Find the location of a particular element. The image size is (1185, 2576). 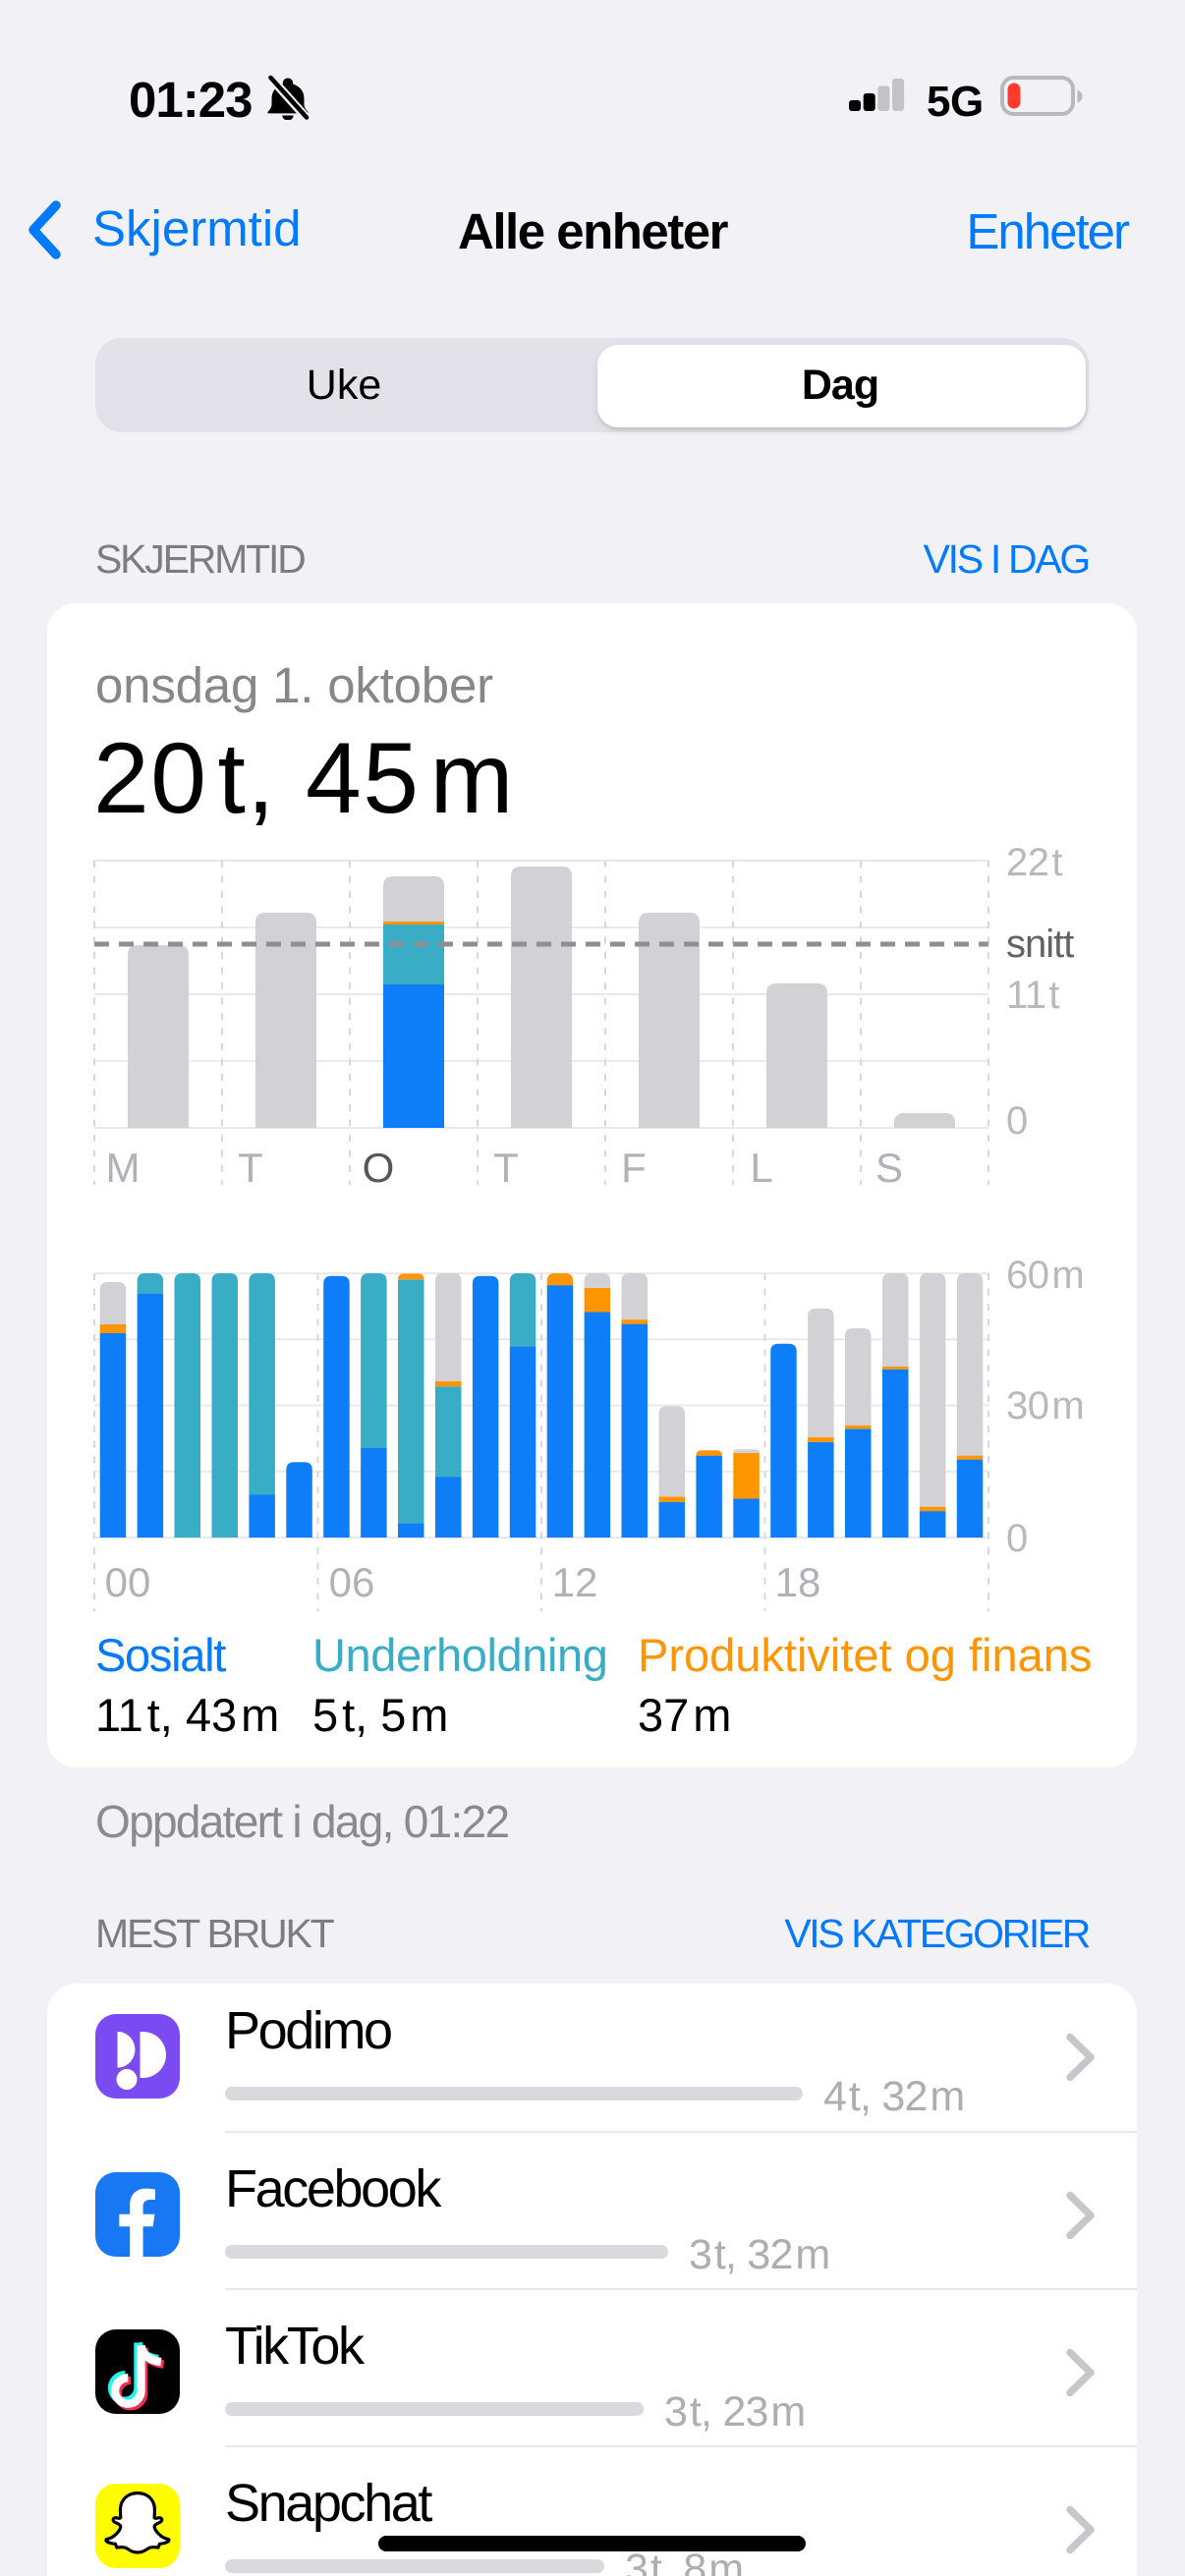

svg-text: snitt is located at coordinates (1040, 944).